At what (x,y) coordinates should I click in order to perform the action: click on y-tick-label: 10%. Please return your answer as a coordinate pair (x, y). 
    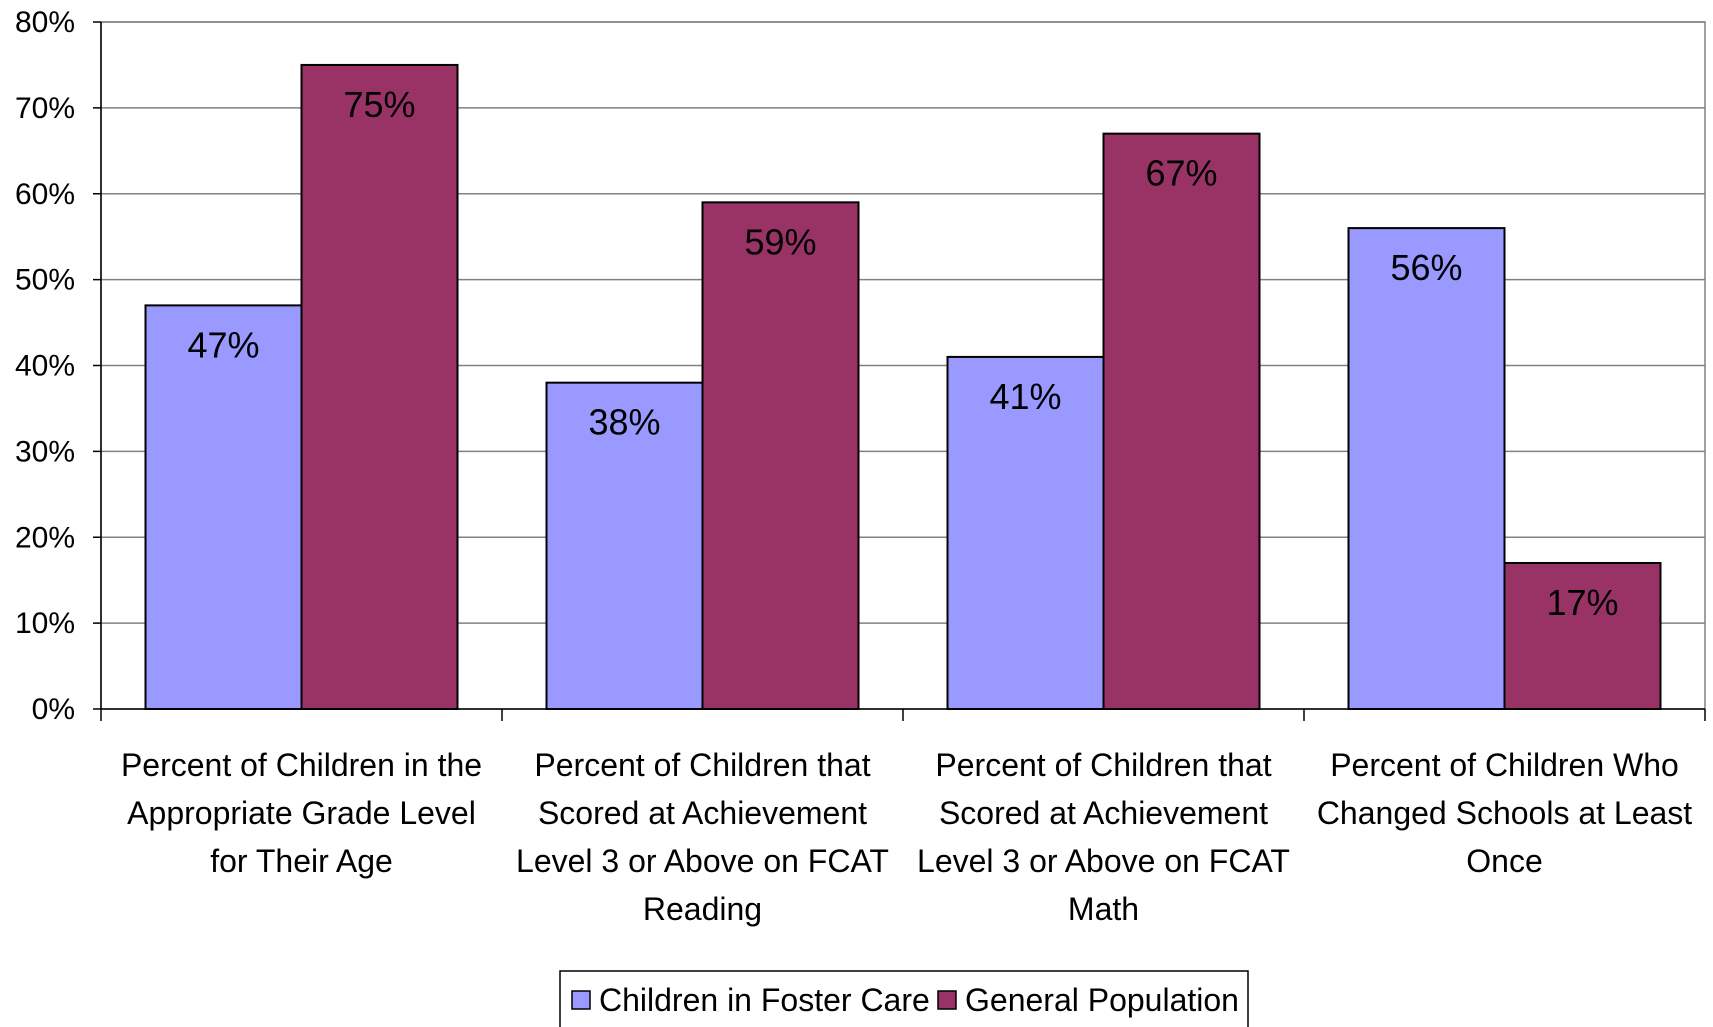
    Looking at the image, I should click on (45, 623).